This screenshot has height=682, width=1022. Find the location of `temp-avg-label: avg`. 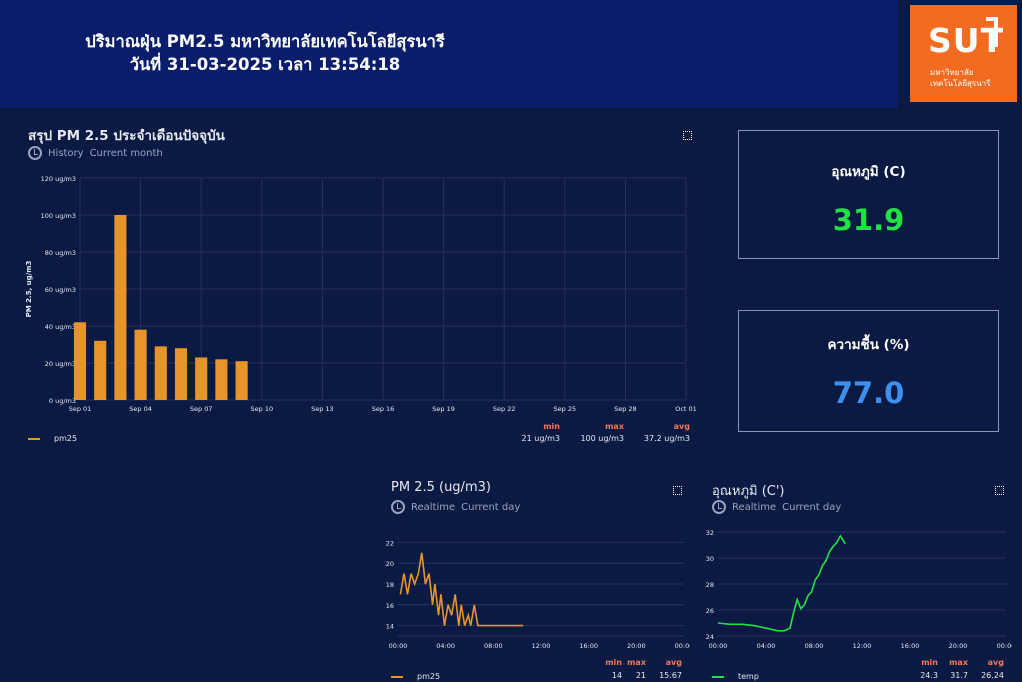

temp-avg-label: avg is located at coordinates (995, 662).